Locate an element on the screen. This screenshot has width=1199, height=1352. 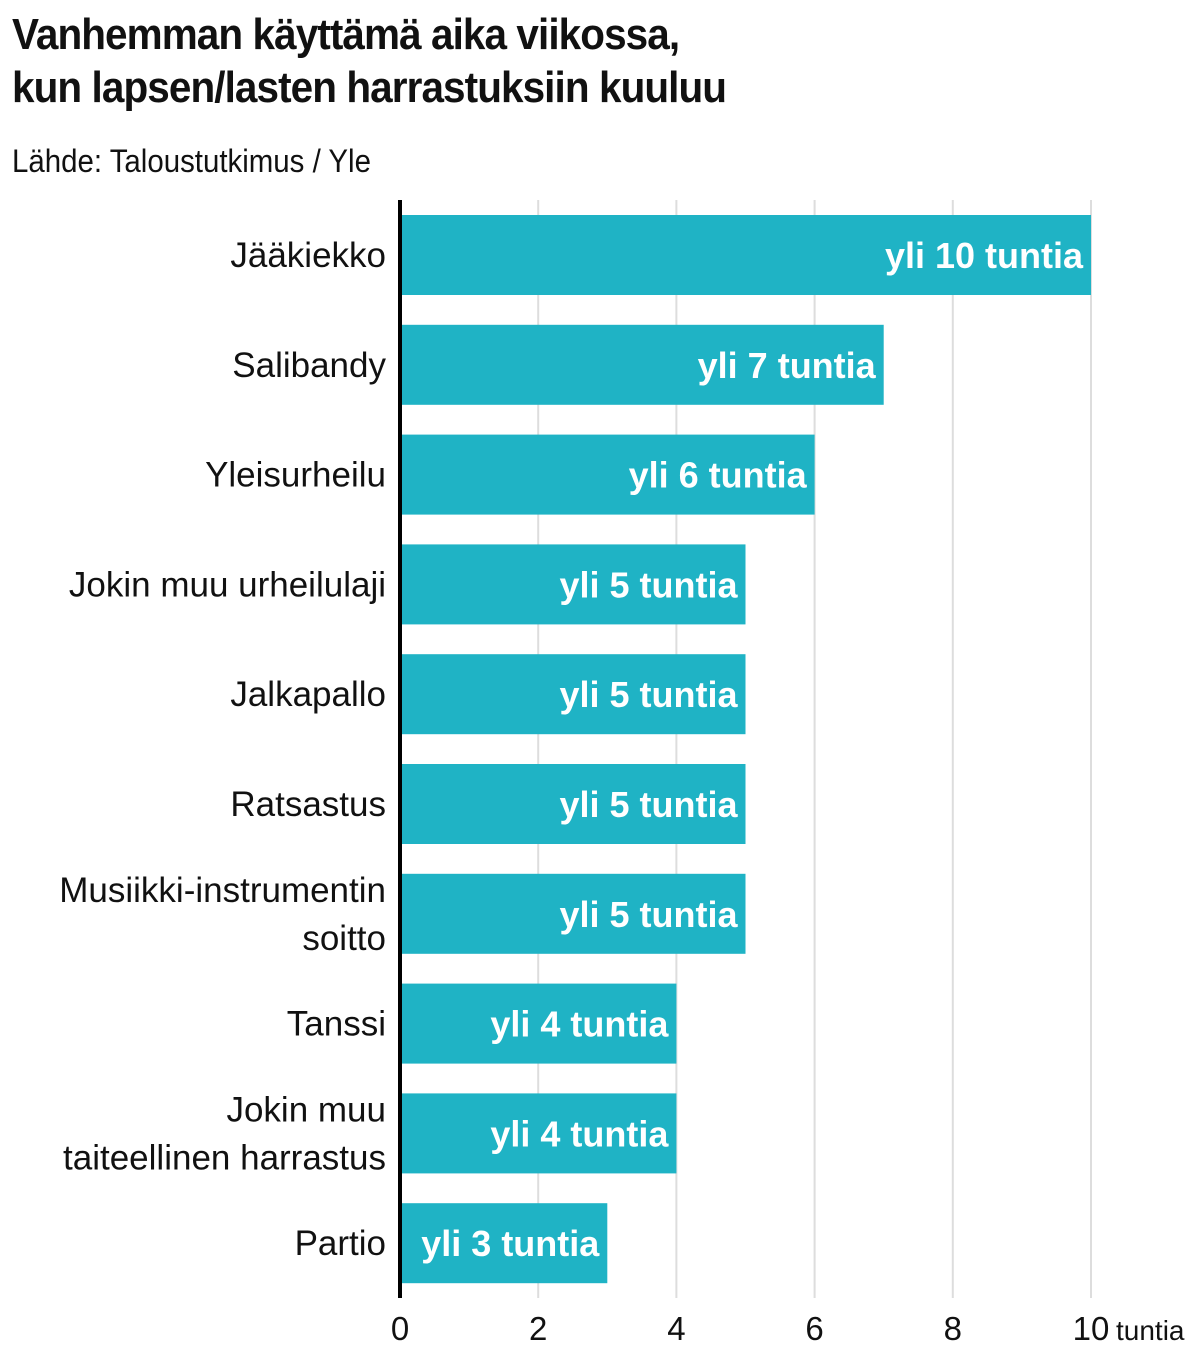
bar-value-label: yli 7 tuntia is located at coordinates (787, 365).